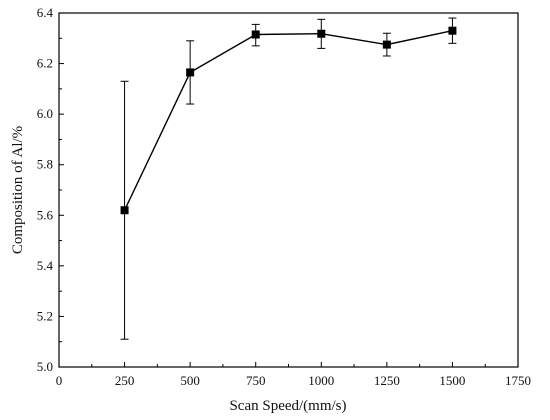 The height and width of the screenshot is (420, 550). I want to click on y-tick-label: 5.0, so click(45, 366).